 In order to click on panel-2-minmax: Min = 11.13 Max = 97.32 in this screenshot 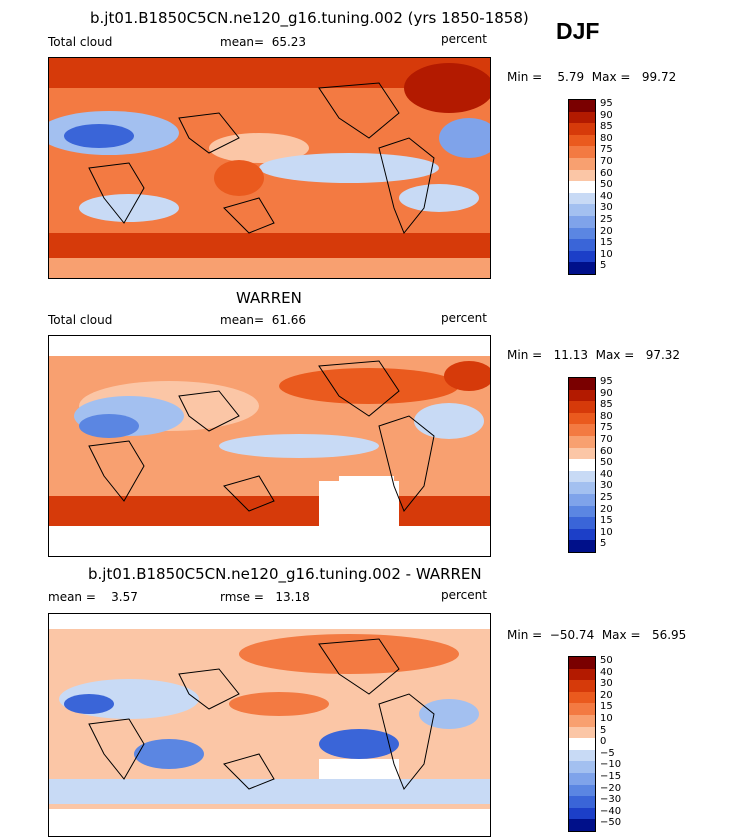, I will do `click(594, 355)`.